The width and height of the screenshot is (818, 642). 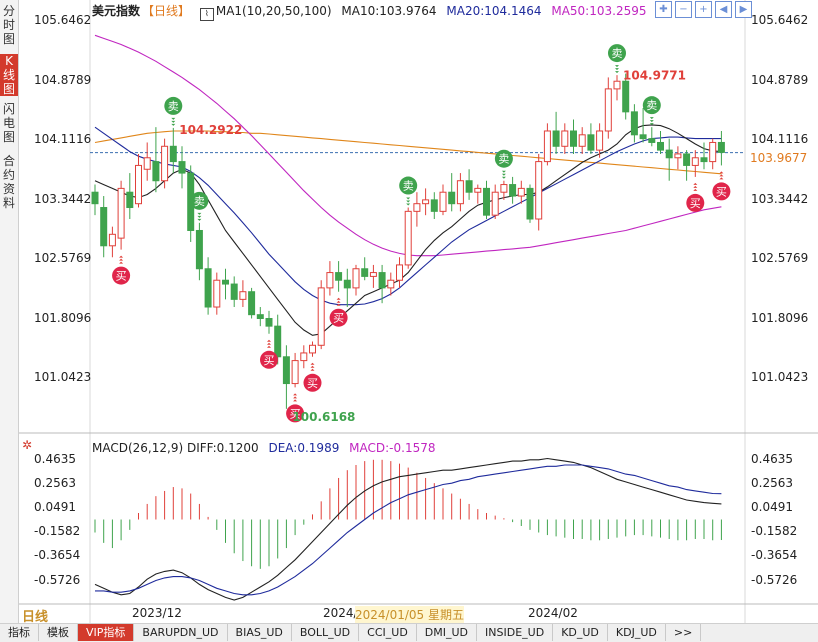 I want to click on macd-label-right: 0.2563, so click(x=772, y=483).